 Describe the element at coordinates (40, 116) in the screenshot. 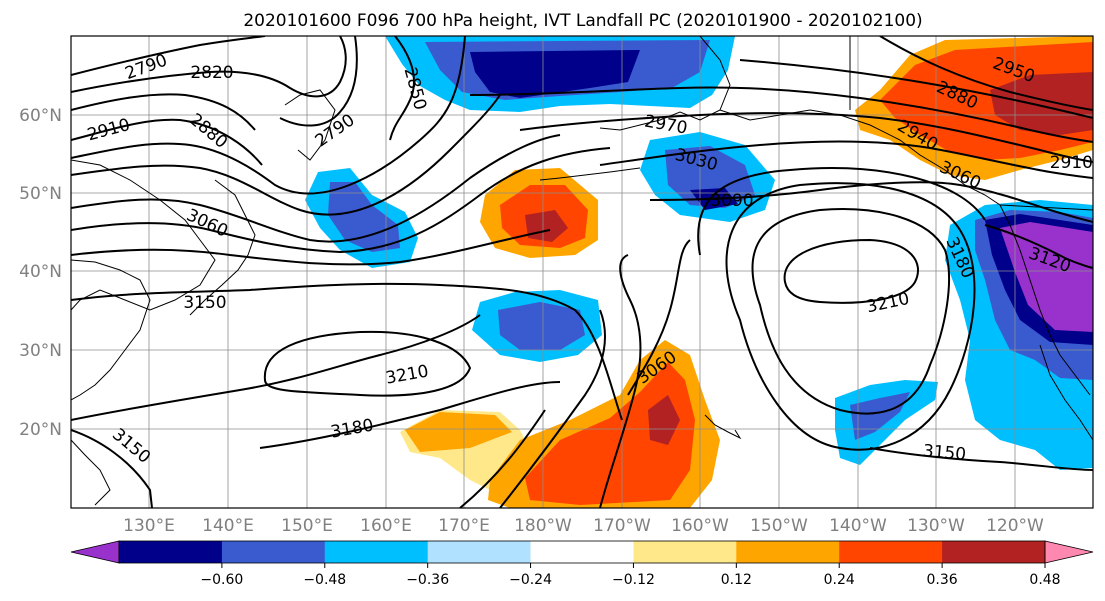

I see `lat-label: 60°N` at that location.